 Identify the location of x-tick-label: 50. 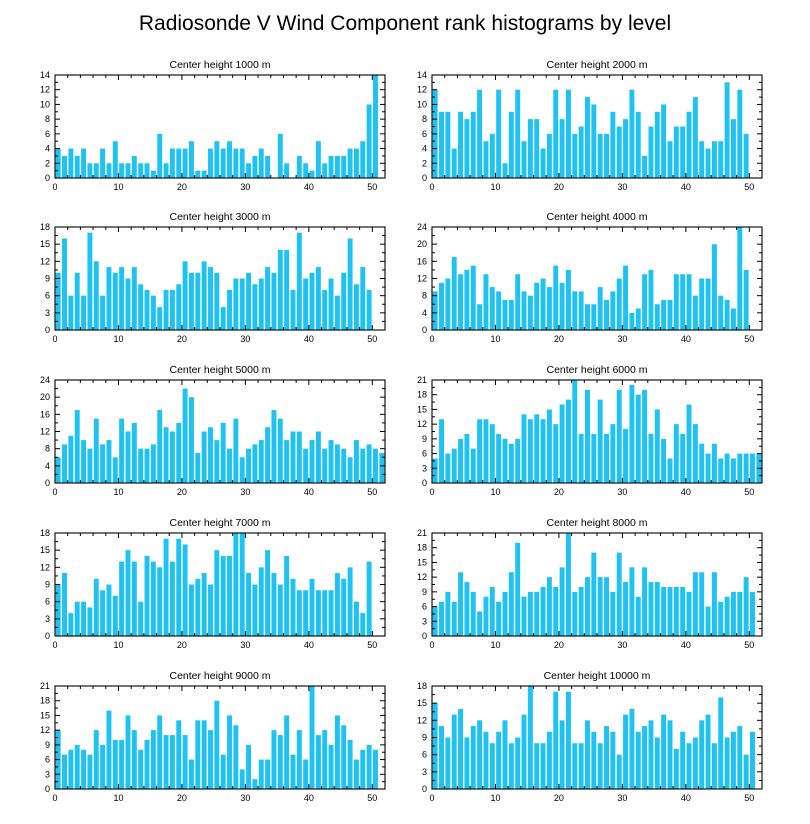
(749, 339).